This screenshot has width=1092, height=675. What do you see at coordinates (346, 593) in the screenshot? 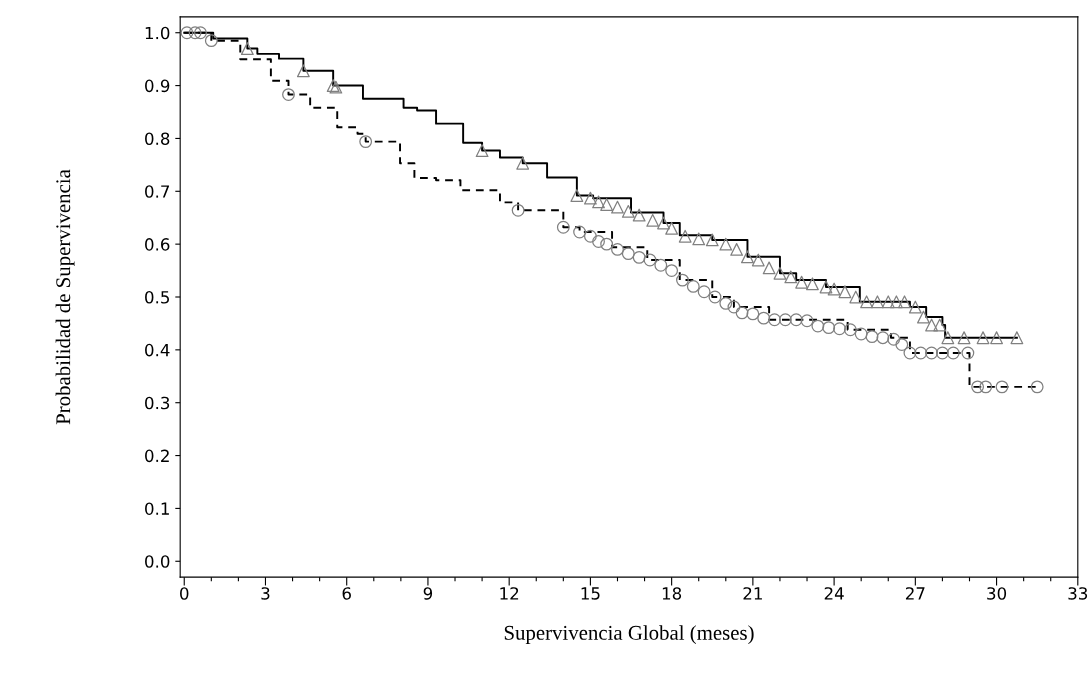
I see `x-tick-label: 6` at bounding box center [346, 593].